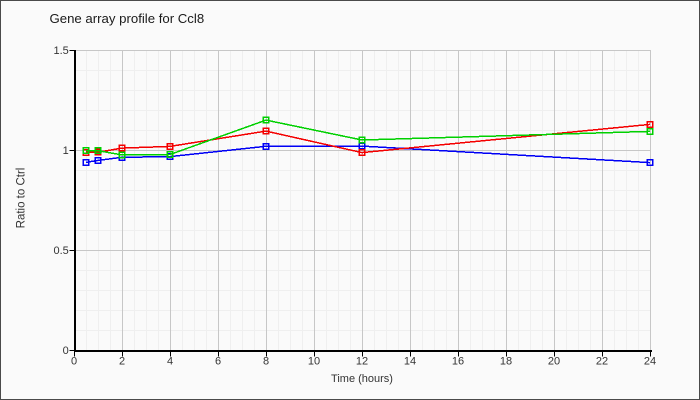 This screenshot has width=700, height=400. I want to click on svg-text: 16, so click(458, 362).